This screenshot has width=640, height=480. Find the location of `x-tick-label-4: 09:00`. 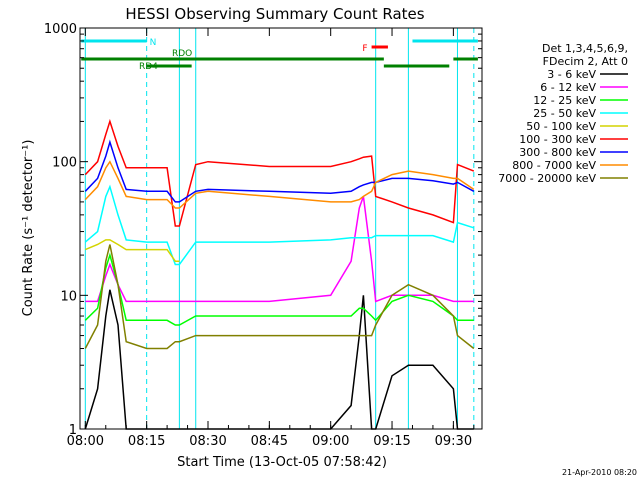

x-tick-label-4: 09:00 is located at coordinates (330, 441).